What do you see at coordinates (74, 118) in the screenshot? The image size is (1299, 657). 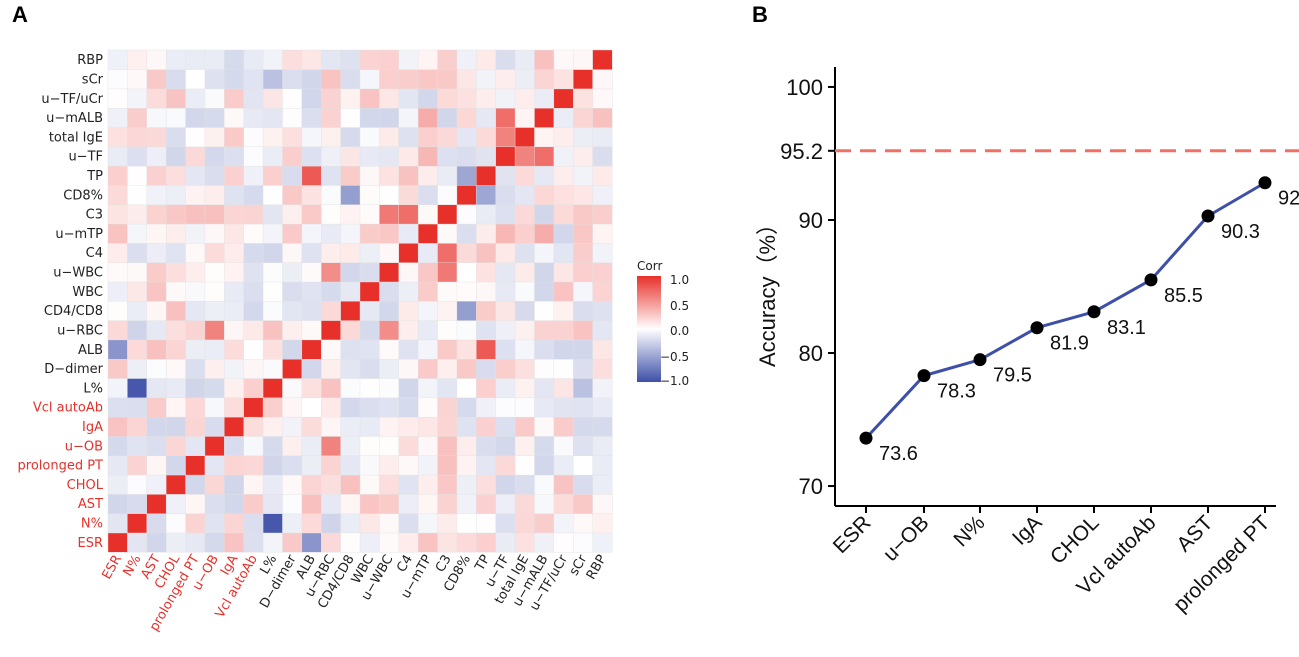 I see `heatmap-row-label: u−mALB` at bounding box center [74, 118].